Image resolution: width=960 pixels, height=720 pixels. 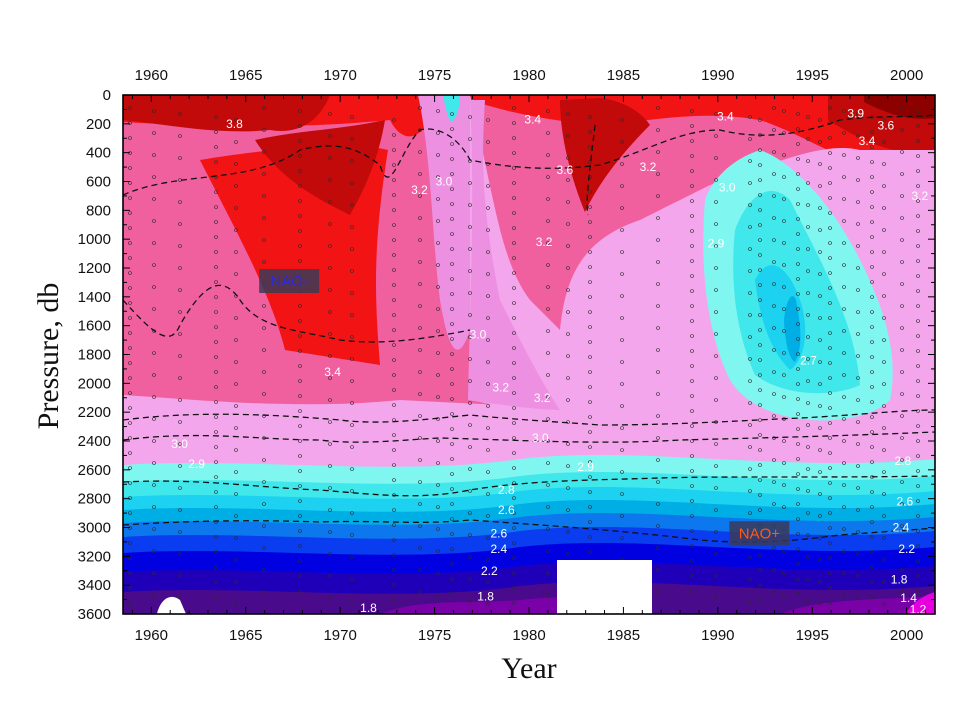 What do you see at coordinates (918, 610) in the screenshot?
I see `contour-label: 1.2` at bounding box center [918, 610].